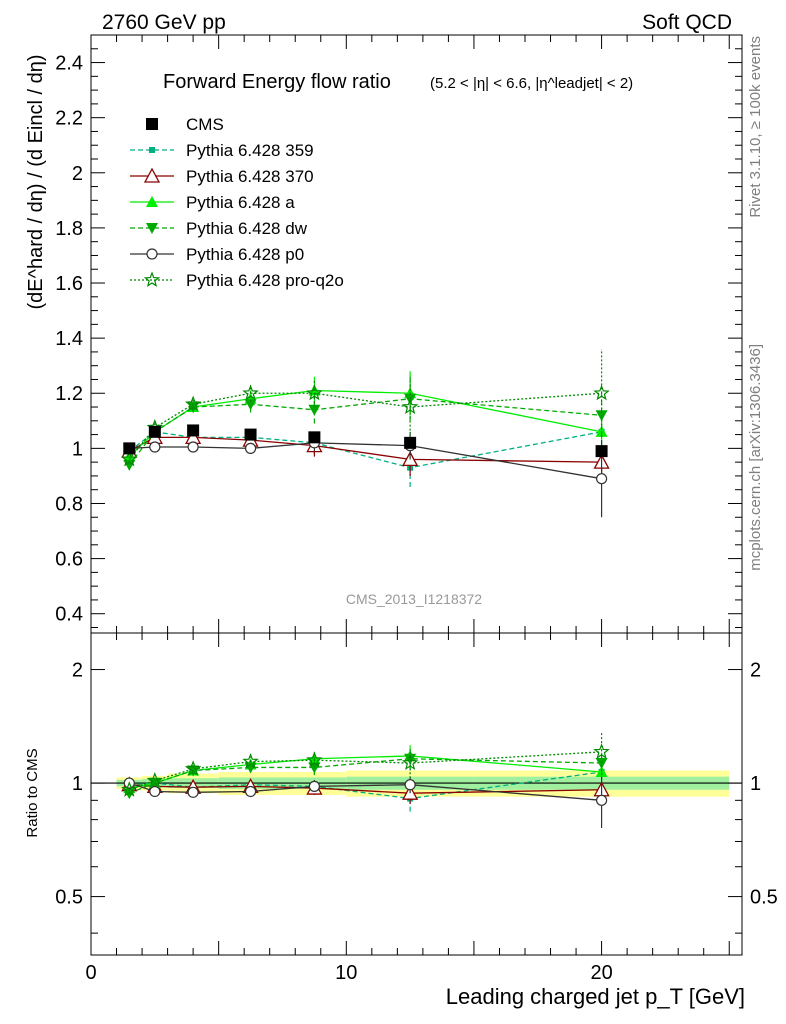 Image resolution: width=786 pixels, height=1024 pixels. What do you see at coordinates (755, 784) in the screenshot?
I see `ratio-y-tick-label-right: 1` at bounding box center [755, 784].